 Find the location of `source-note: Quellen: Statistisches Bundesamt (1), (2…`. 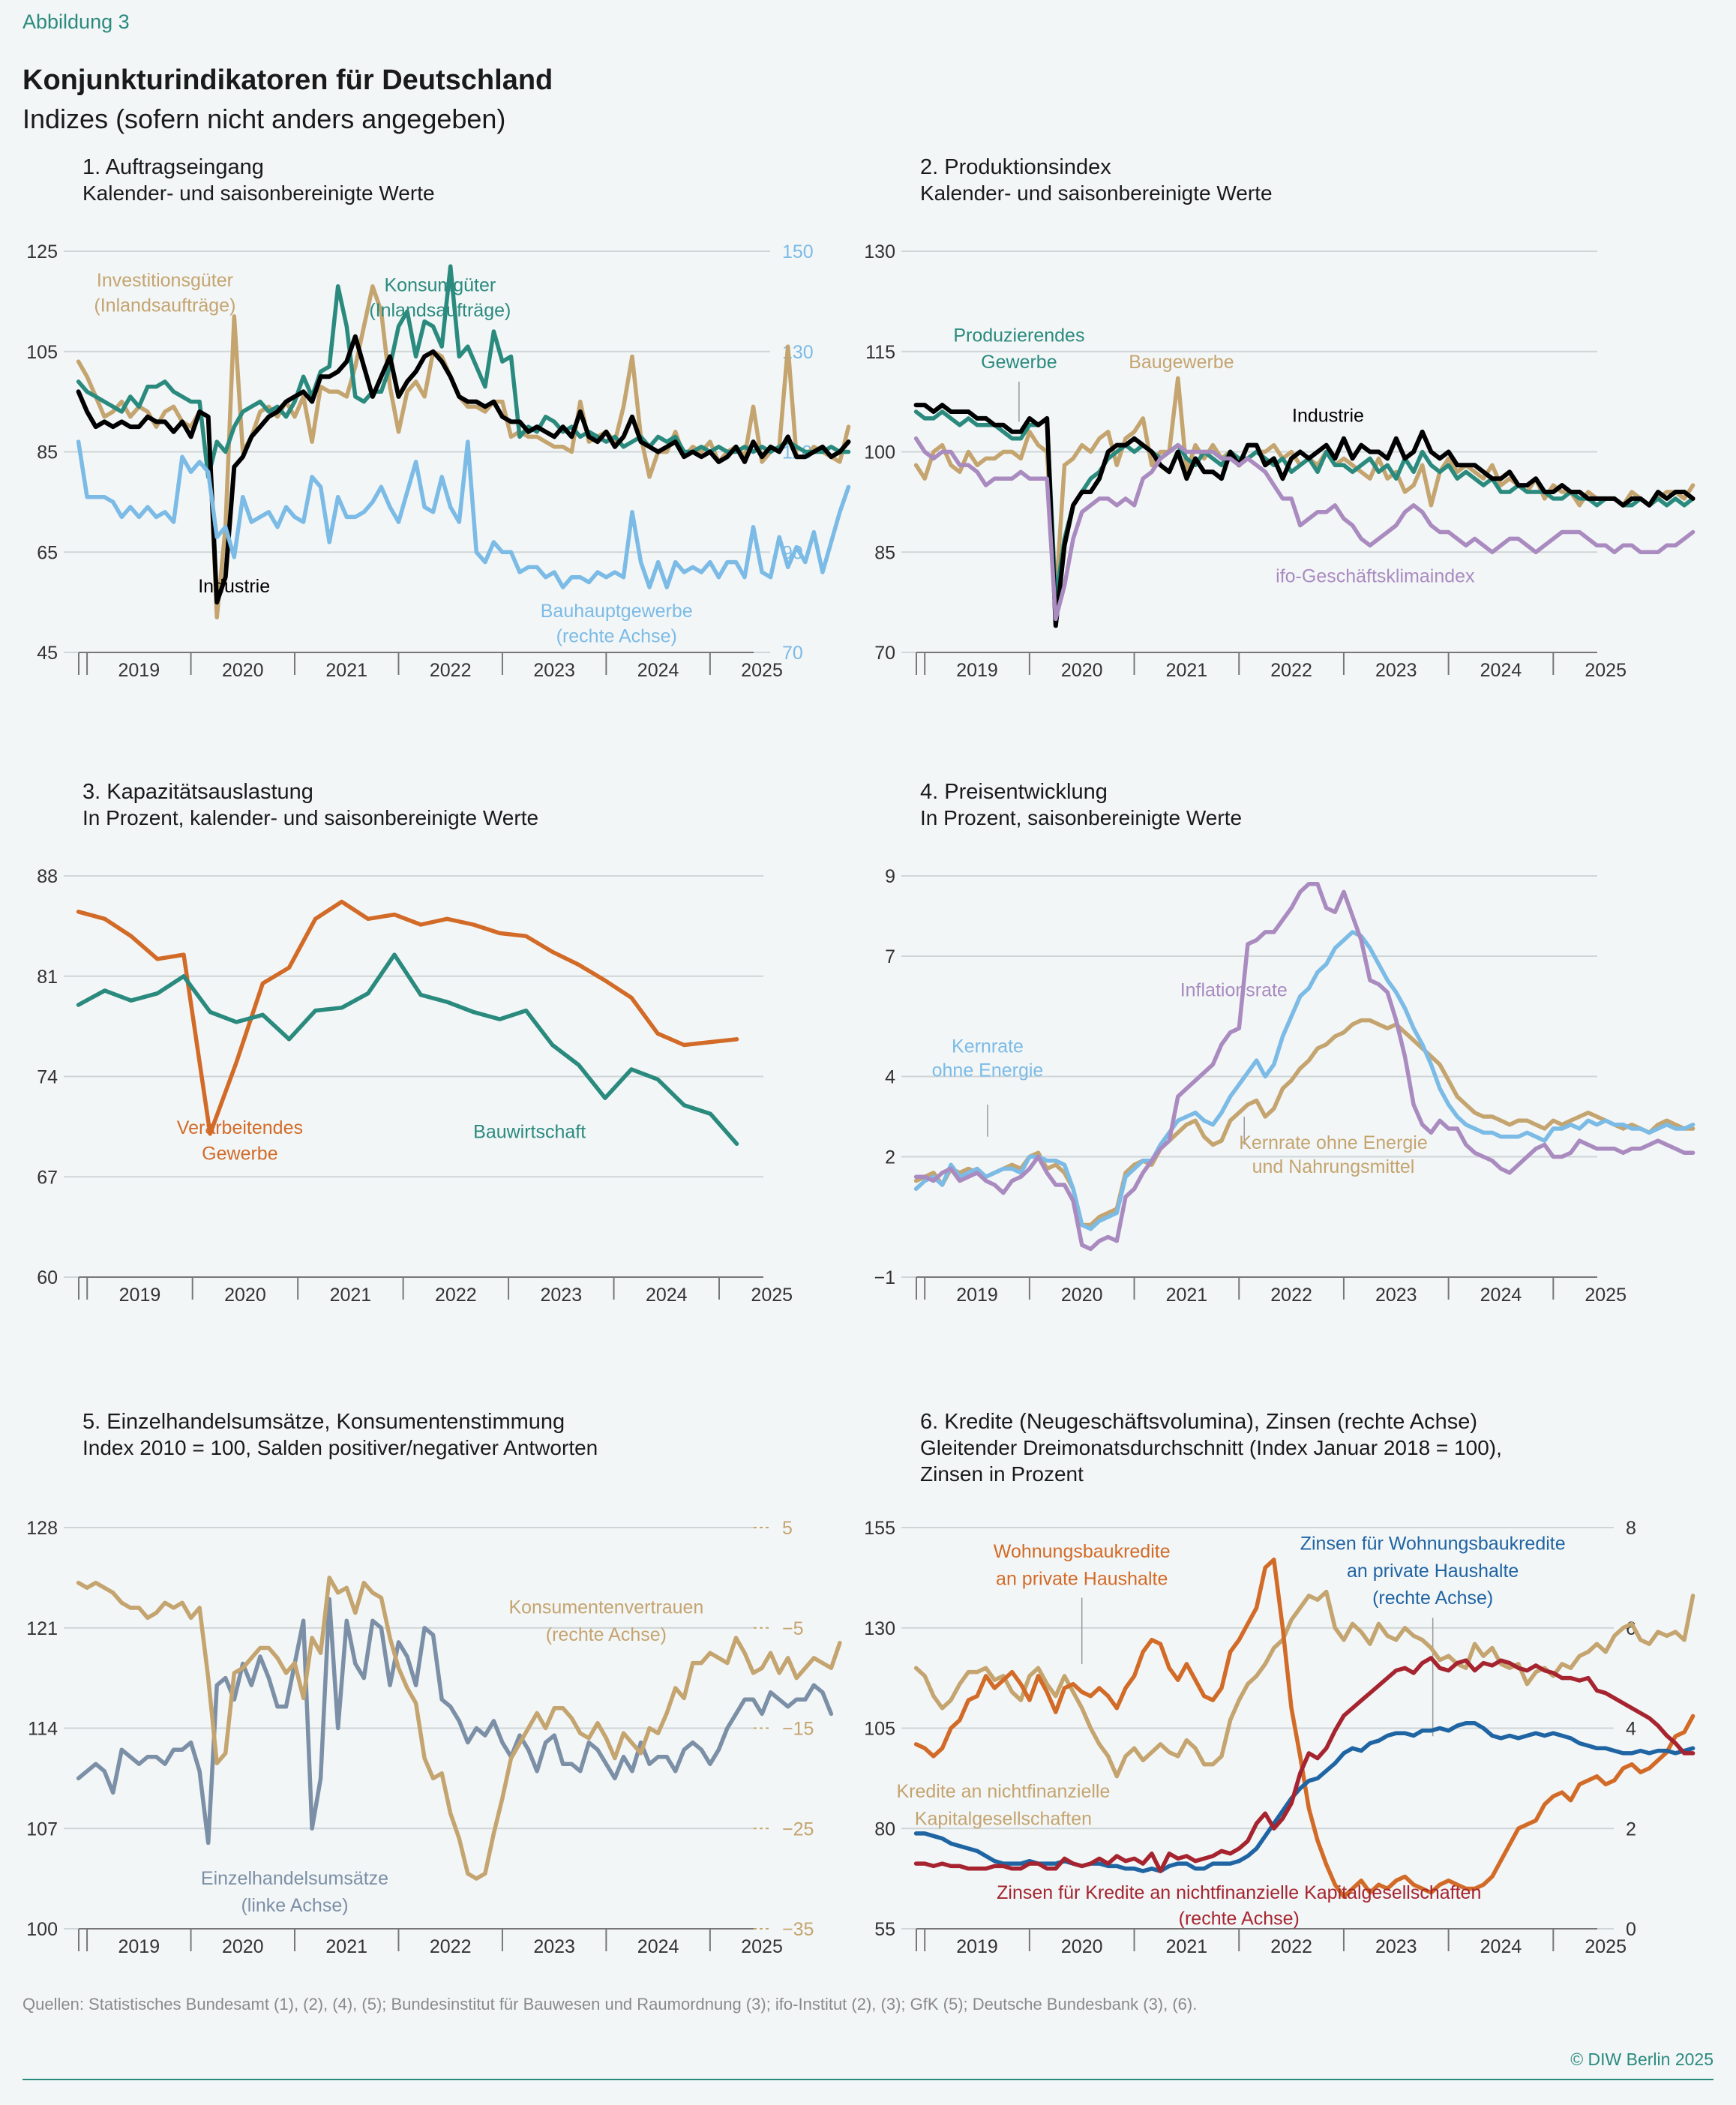

source-note: Quellen: Statistisches Bundesamt (1), (2… is located at coordinates (610, 2004).